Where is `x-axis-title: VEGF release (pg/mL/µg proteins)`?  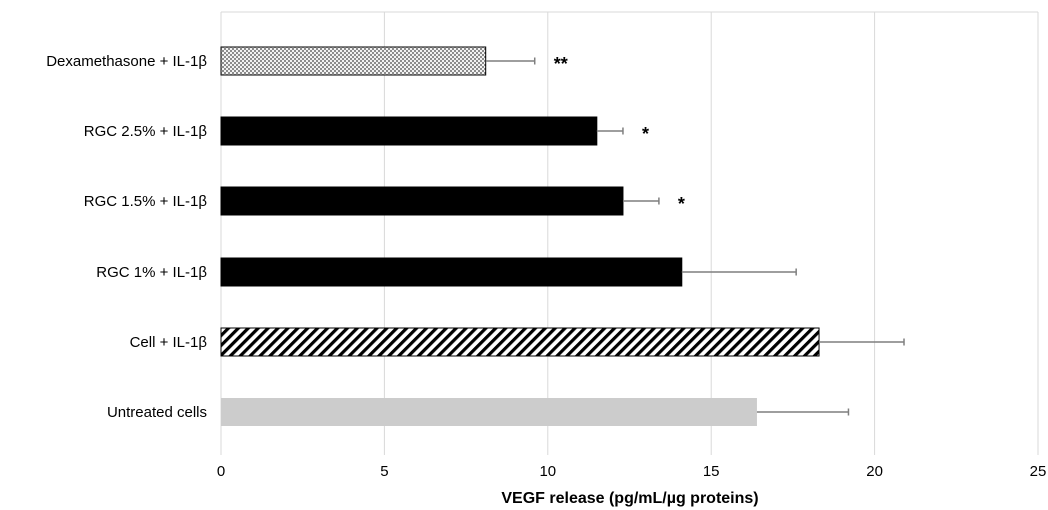
x-axis-title: VEGF release (pg/mL/µg proteins) is located at coordinates (629, 498).